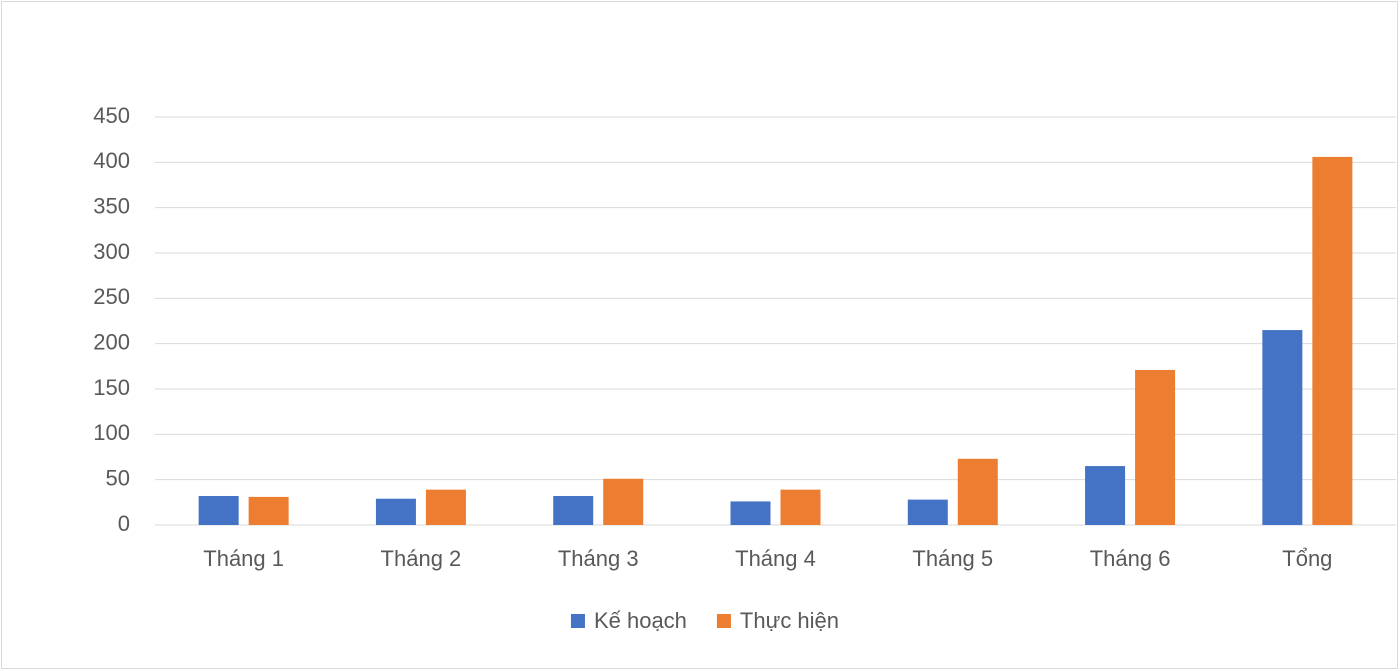  What do you see at coordinates (640, 620) in the screenshot?
I see `legend-label: Kế hoạch` at bounding box center [640, 620].